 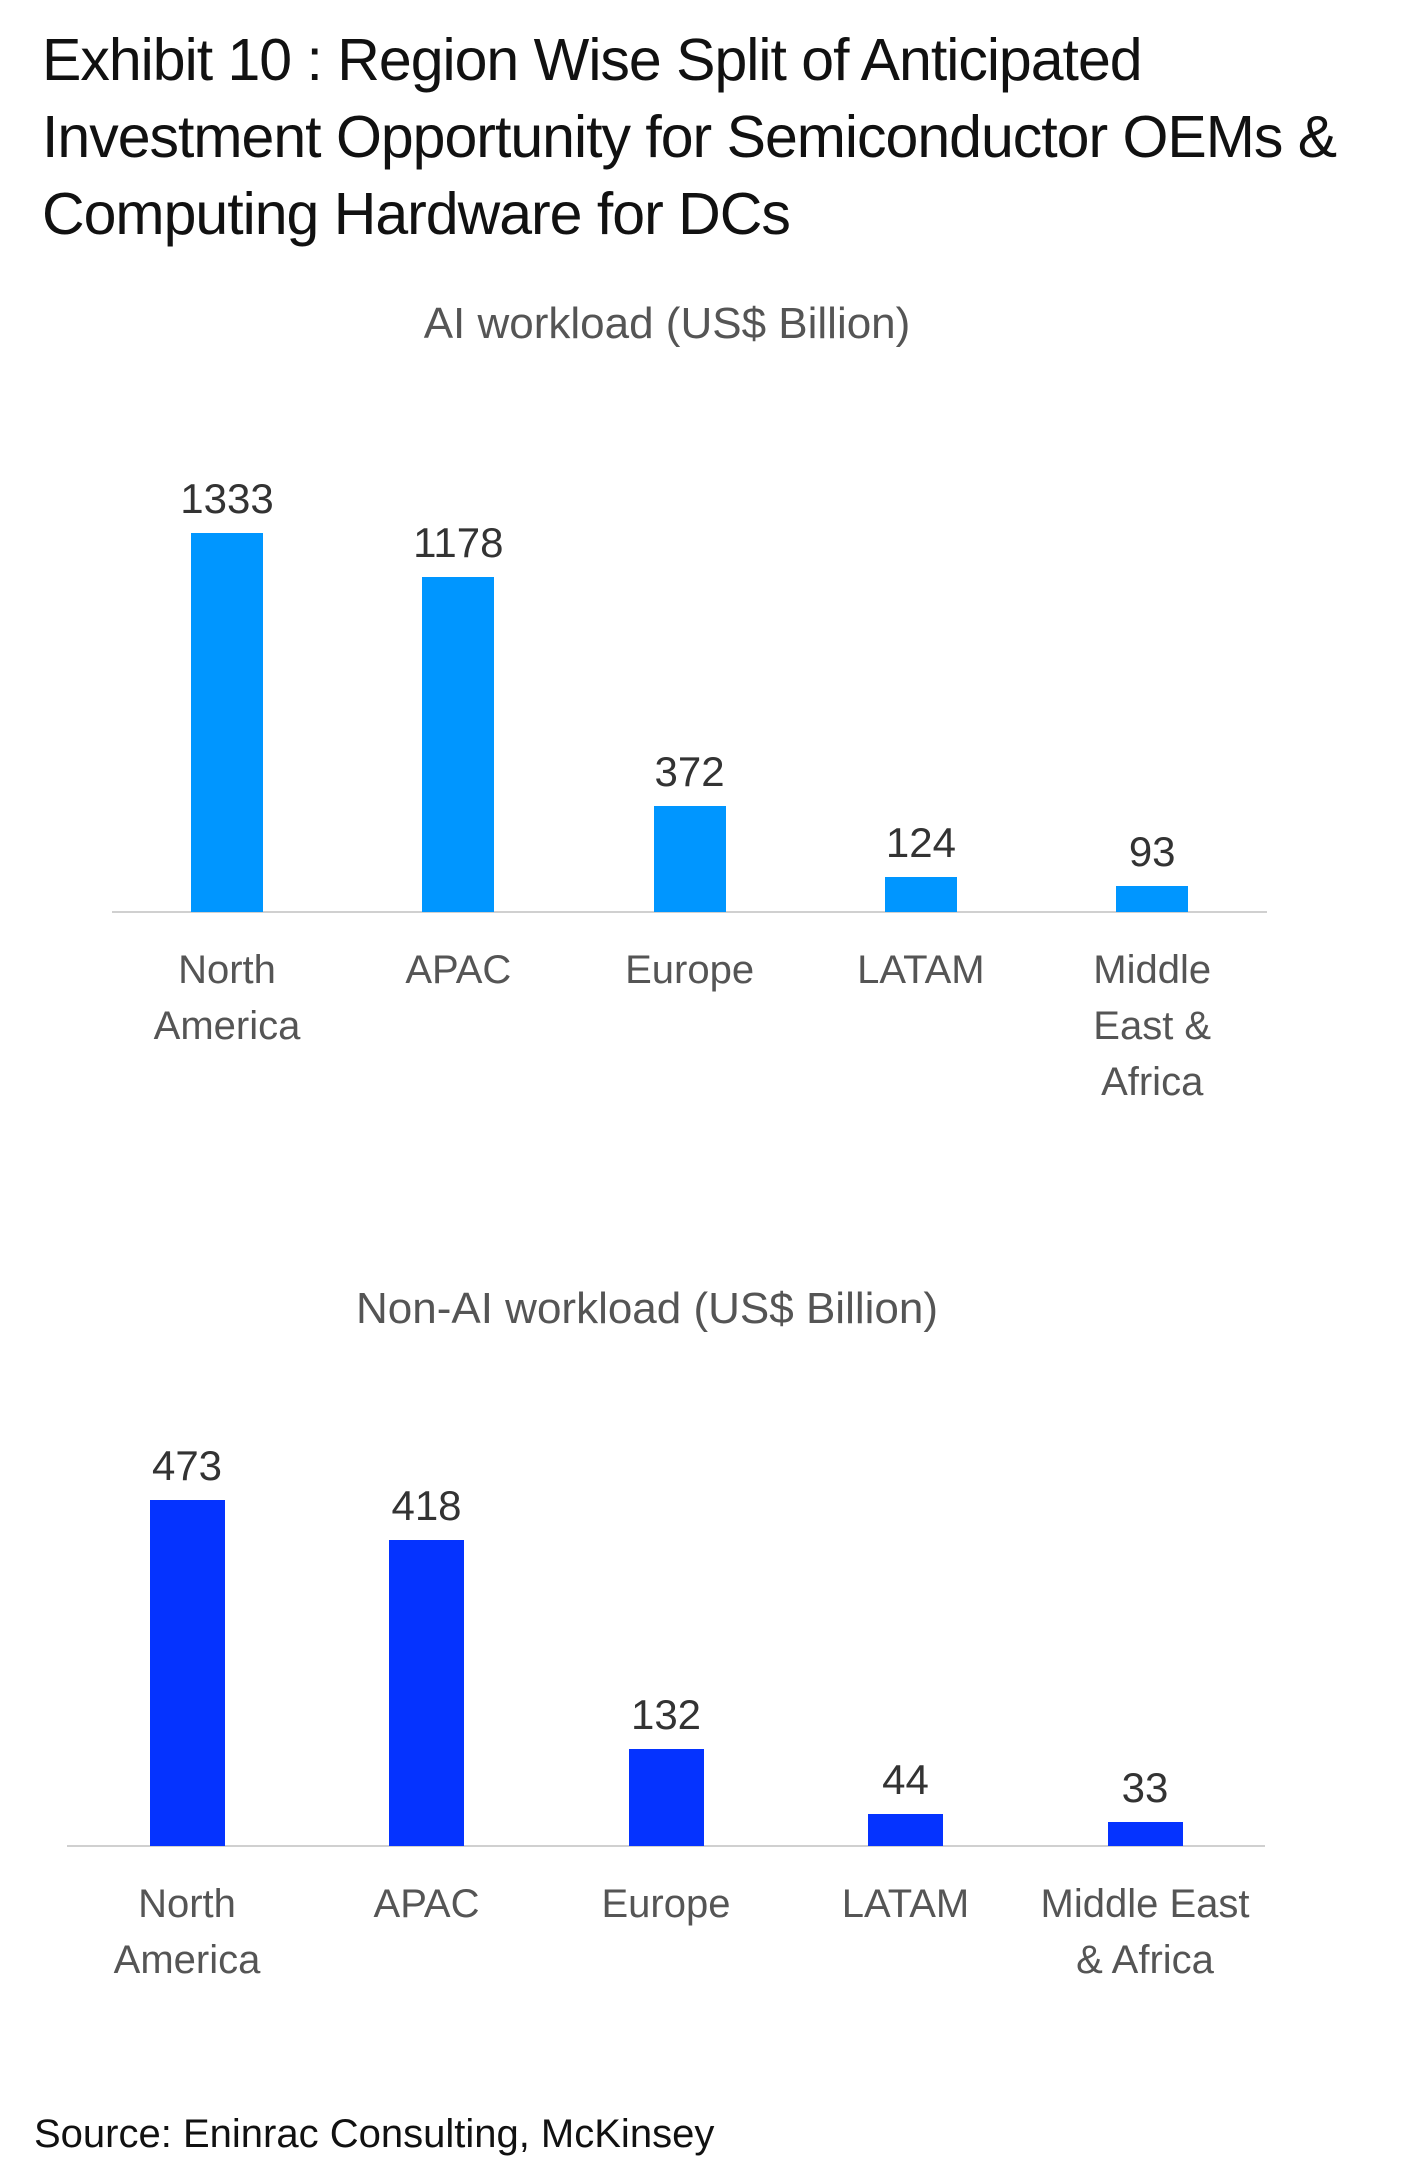 I want to click on source-note: Source: Eninrac Consulting, McKinsey, so click(x=374, y=2134).